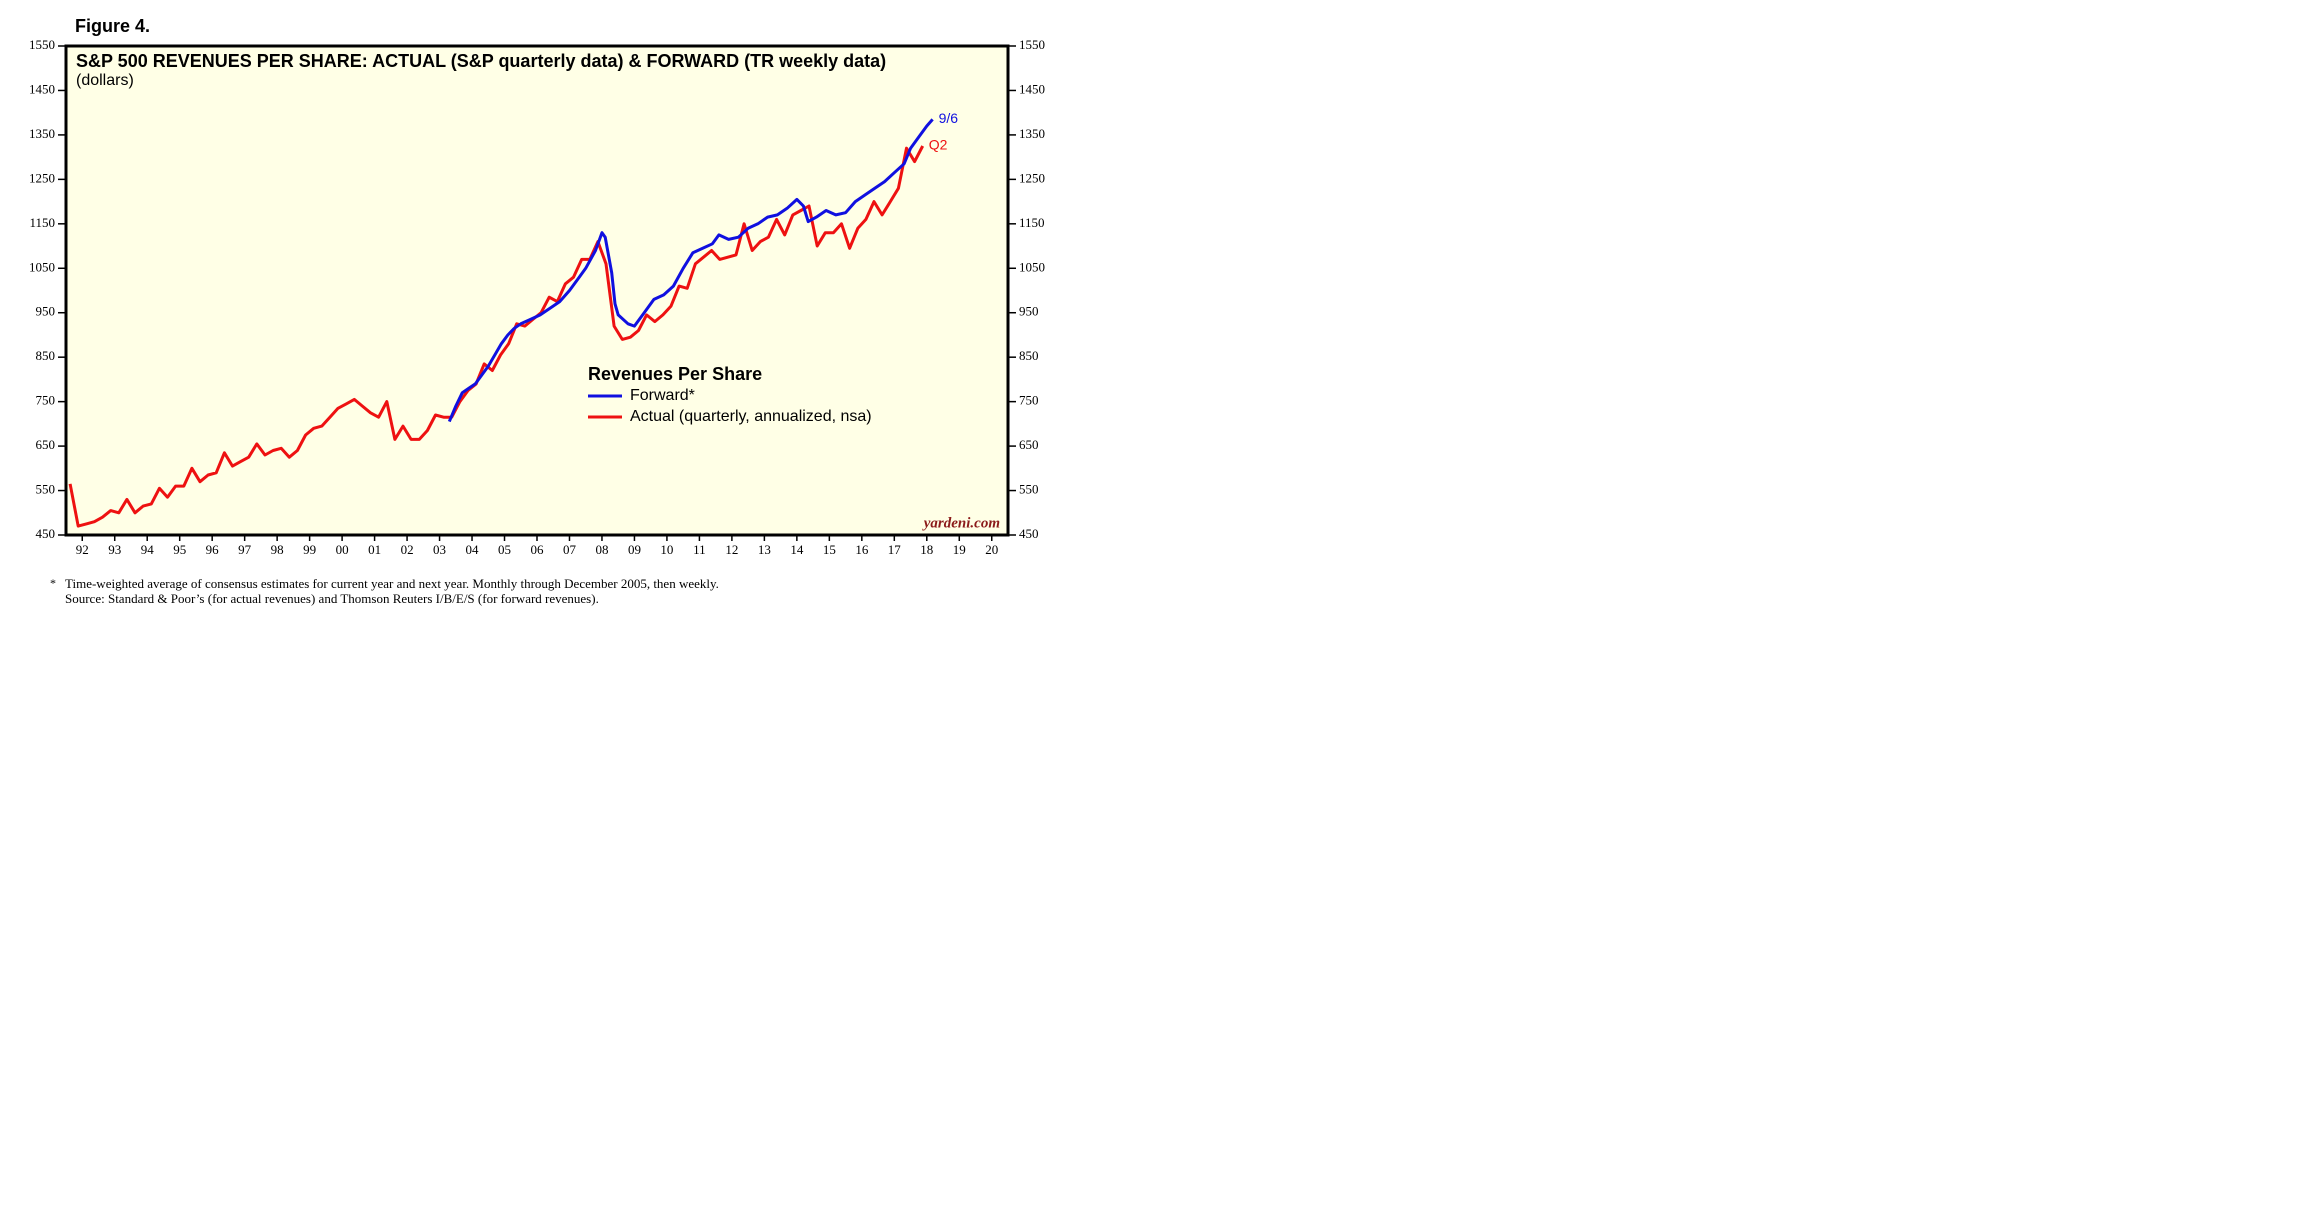  I want to click on x-tick-label: 94, so click(148, 549).